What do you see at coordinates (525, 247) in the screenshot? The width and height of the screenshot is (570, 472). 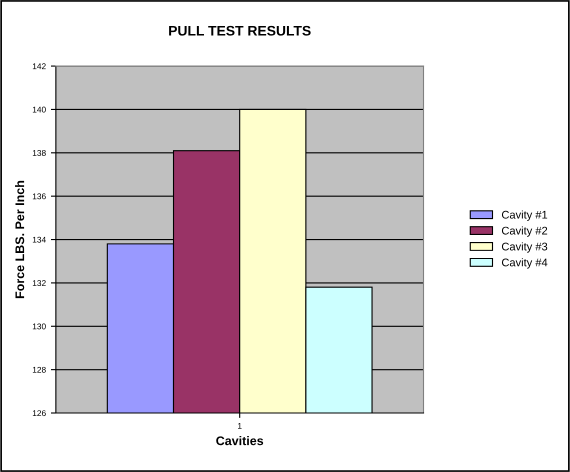 I see `legend-label: Cavity #3` at bounding box center [525, 247].